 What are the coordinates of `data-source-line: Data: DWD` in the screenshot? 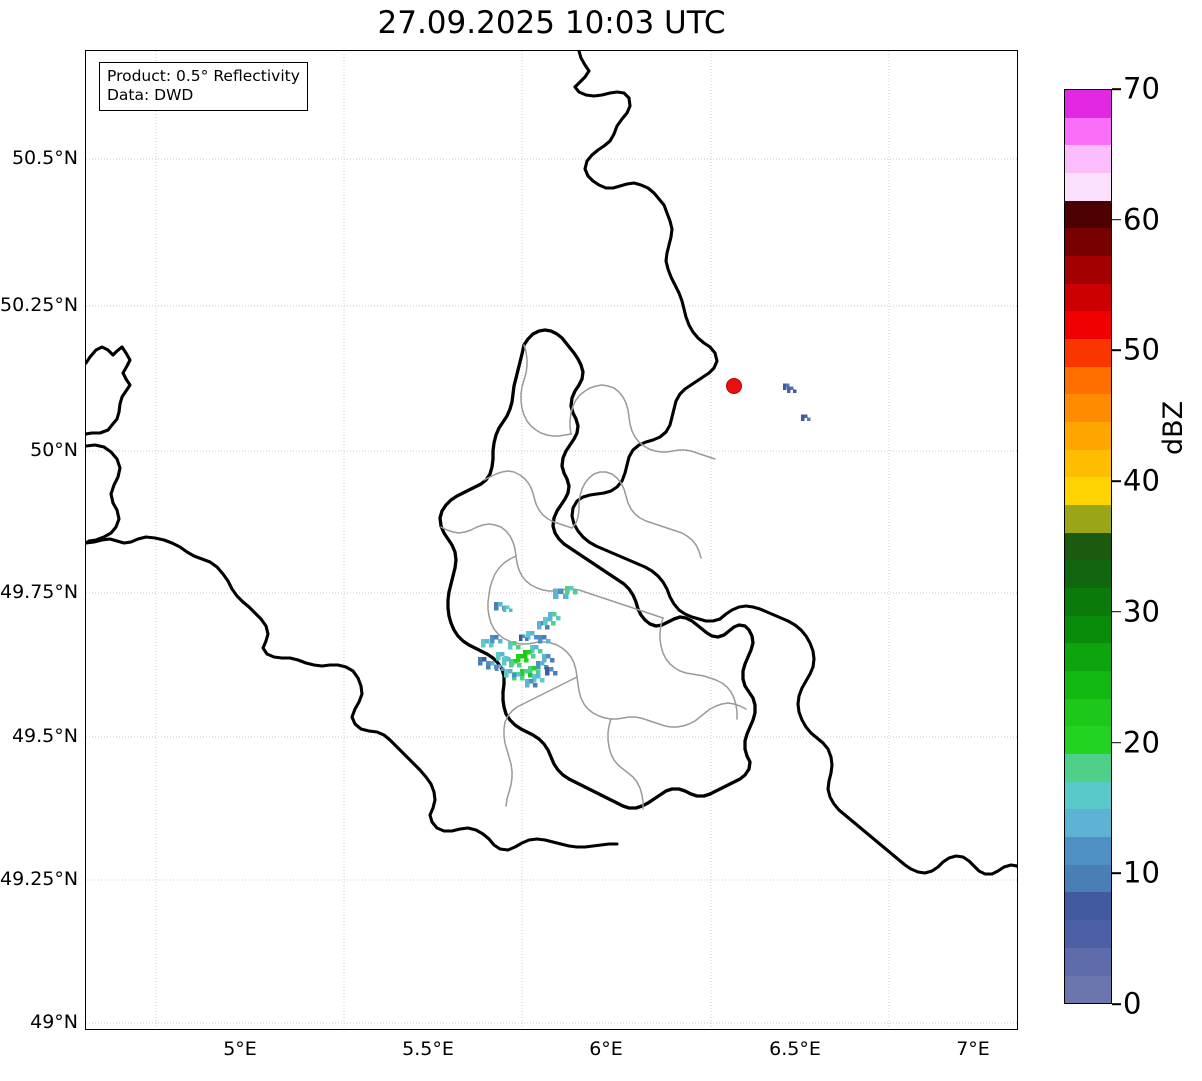 It's located at (150, 95).